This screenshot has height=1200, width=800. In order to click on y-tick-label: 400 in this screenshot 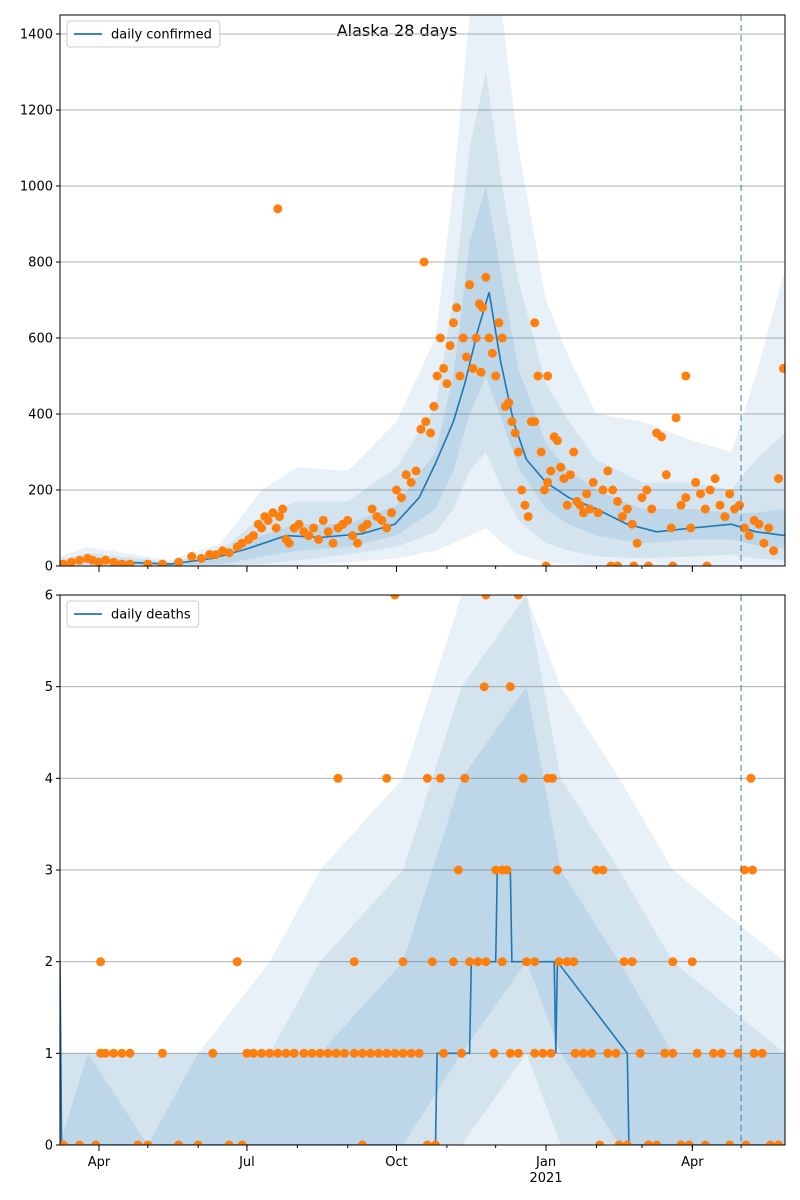, I will do `click(40, 415)`.